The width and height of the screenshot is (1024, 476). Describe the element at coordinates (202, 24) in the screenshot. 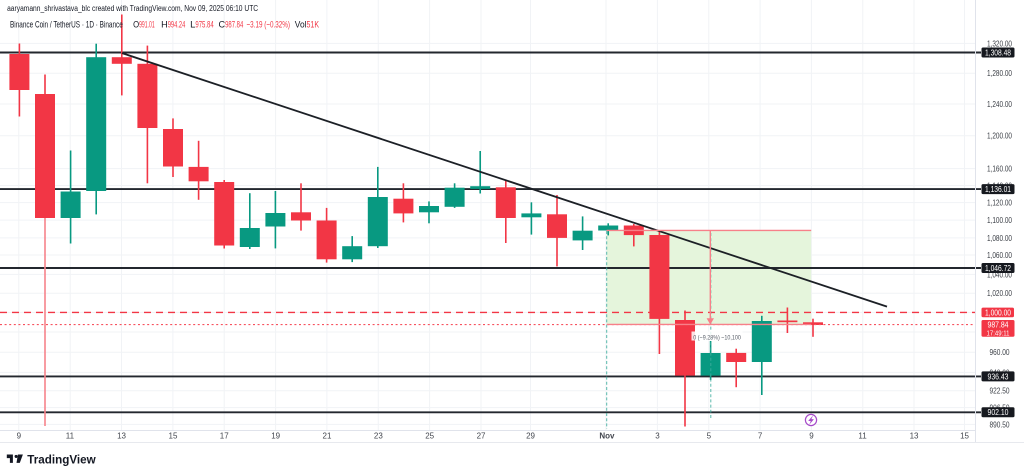

I see `svg-text: L975.84` at that location.